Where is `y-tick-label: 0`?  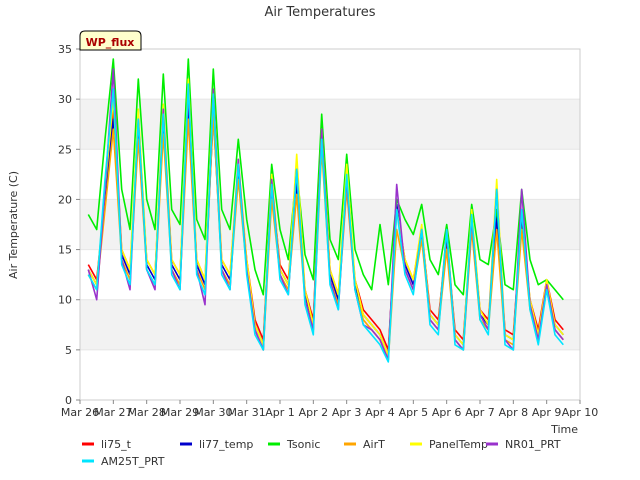 y-tick-label: 0 is located at coordinates (68, 400).